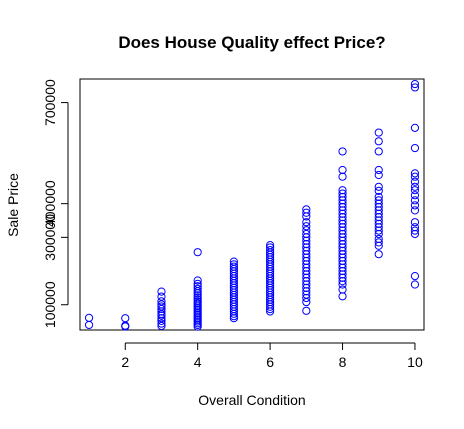 The image size is (464, 429). Describe the element at coordinates (13, 205) in the screenshot. I see `y-axis-label: Sale Price` at that location.